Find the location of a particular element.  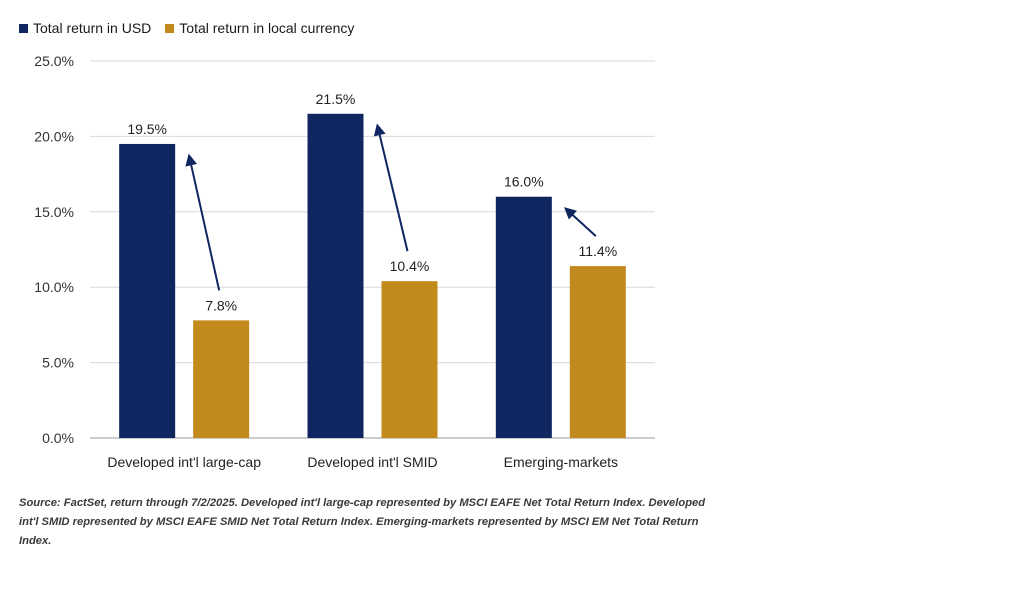

y-tick-label: 5.0% is located at coordinates (58, 363).